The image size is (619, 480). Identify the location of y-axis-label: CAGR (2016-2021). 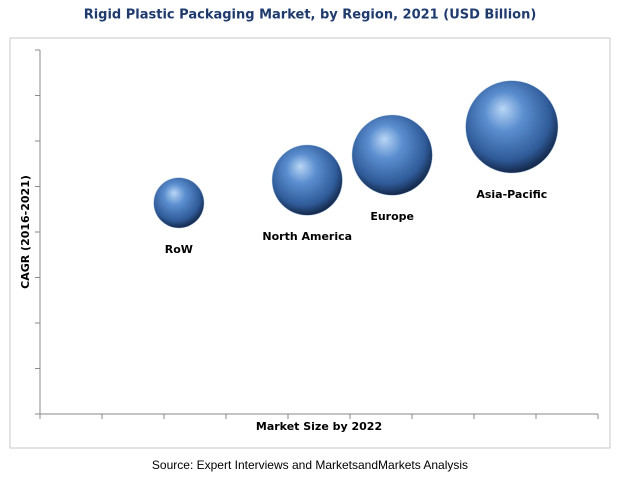
(25, 232).